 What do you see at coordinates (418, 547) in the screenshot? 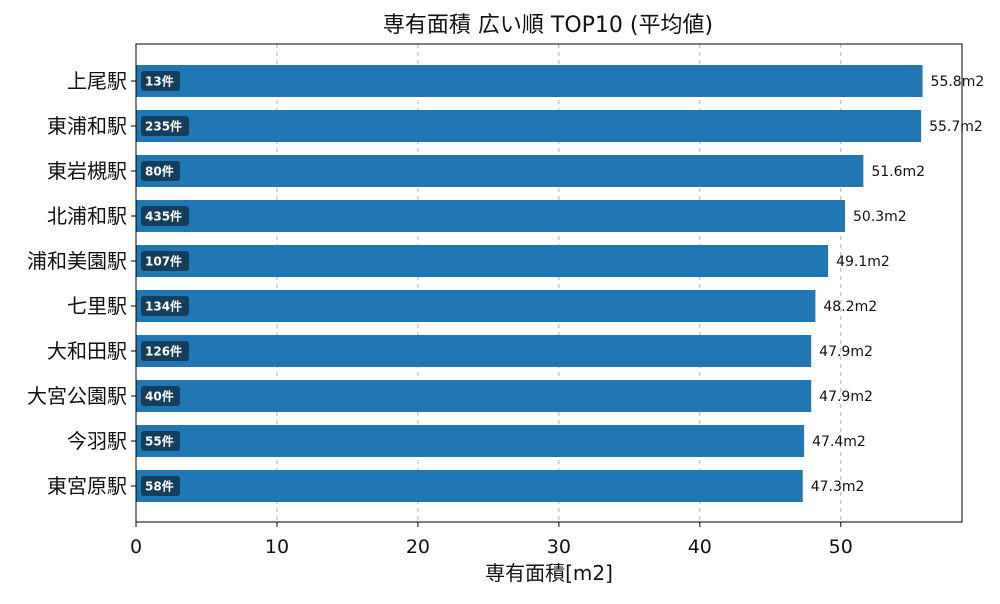
I see `x-tick-label: 20` at bounding box center [418, 547].